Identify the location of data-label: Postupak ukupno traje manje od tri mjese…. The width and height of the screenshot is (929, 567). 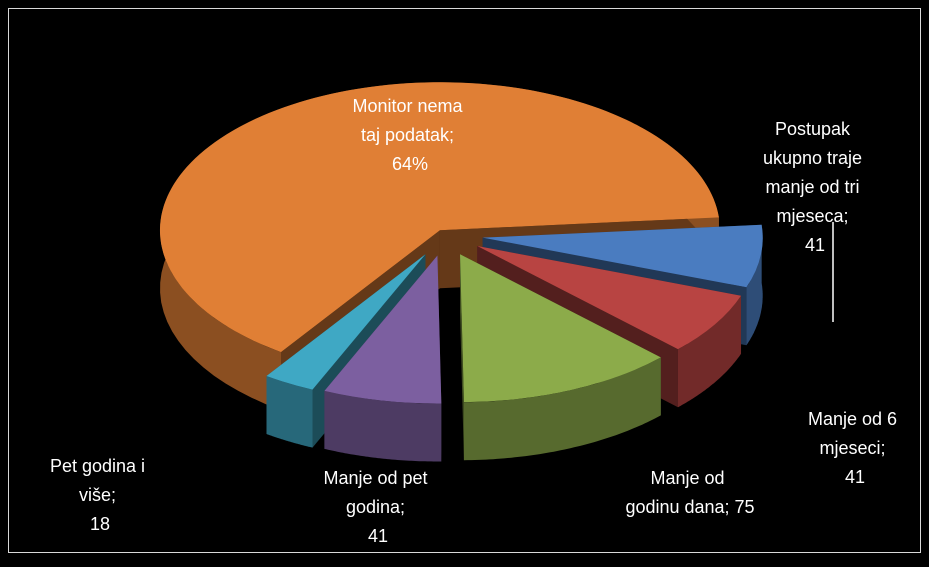
(815, 187).